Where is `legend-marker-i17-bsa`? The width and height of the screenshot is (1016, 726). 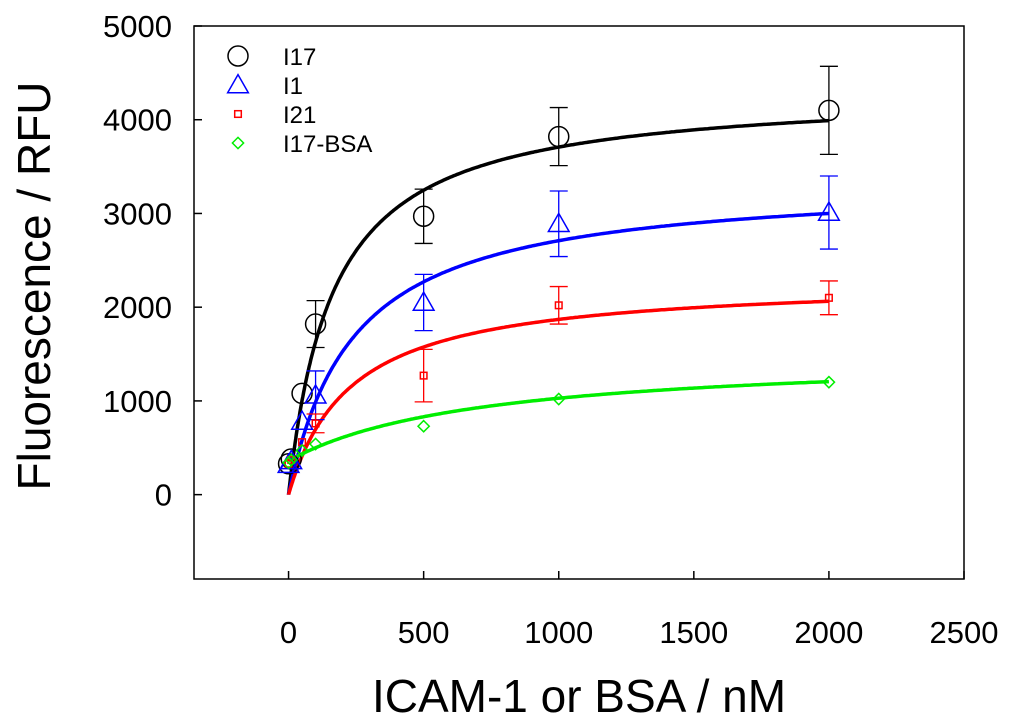
legend-marker-i17-bsa is located at coordinates (238, 143).